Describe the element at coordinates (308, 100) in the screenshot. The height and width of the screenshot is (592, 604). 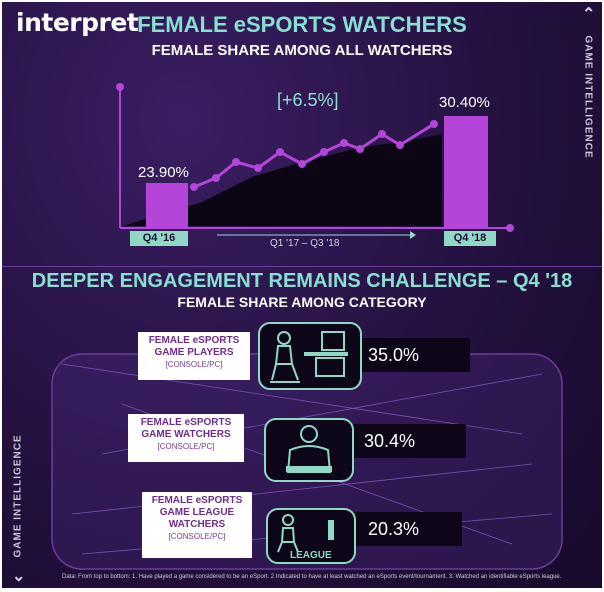
I see `change-annotation: [+6.5%]` at that location.